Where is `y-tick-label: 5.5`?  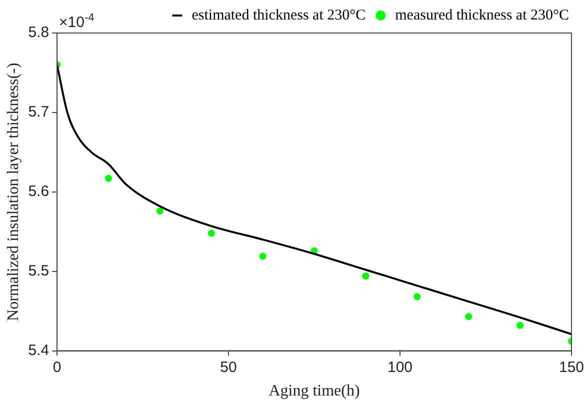 y-tick-label: 5.5 is located at coordinates (39, 271).